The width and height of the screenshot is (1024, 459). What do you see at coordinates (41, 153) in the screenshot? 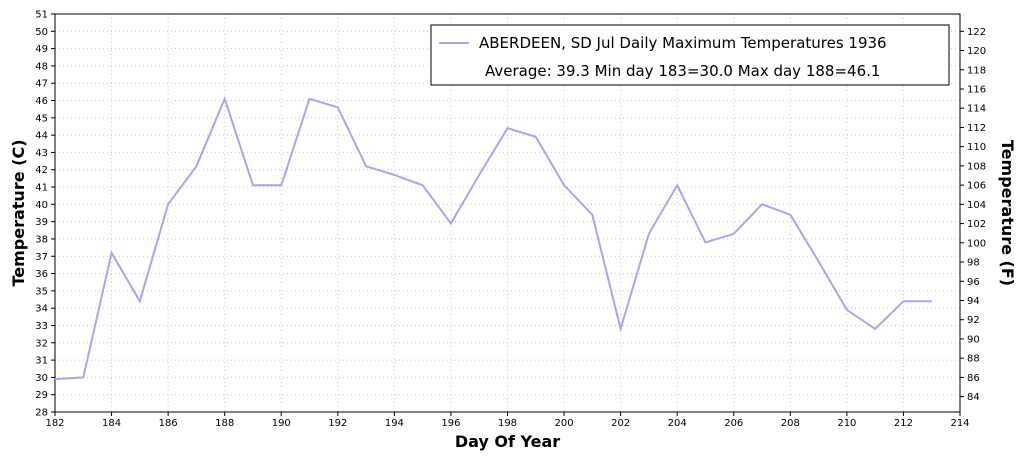
I see `y-tick-label-left: 43` at bounding box center [41, 153].